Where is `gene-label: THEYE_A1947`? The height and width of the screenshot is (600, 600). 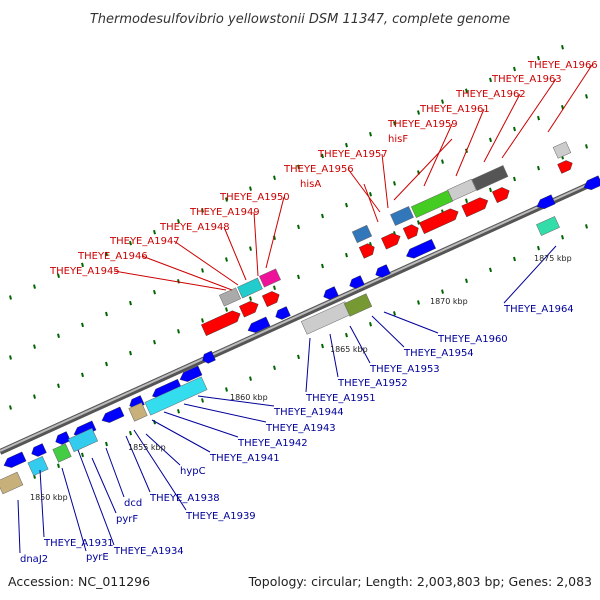 gene-label: THEYE_A1947 is located at coordinates (144, 241).